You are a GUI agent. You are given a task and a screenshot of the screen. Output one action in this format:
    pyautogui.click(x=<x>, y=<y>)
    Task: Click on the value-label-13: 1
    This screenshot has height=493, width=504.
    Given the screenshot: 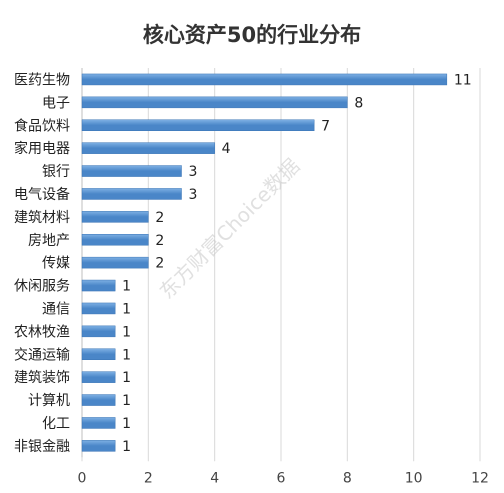 What is the action you would take?
    pyautogui.click(x=126, y=378)
    